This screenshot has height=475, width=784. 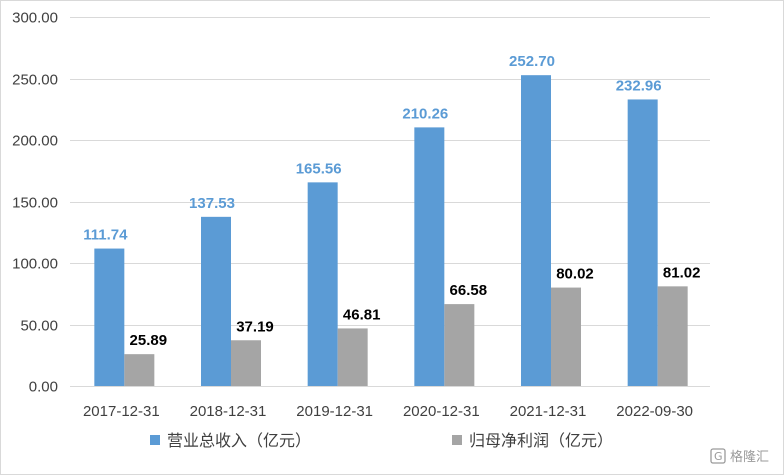 What do you see at coordinates (639, 85) in the screenshot?
I see `data-label-revenue: 232.96` at bounding box center [639, 85].